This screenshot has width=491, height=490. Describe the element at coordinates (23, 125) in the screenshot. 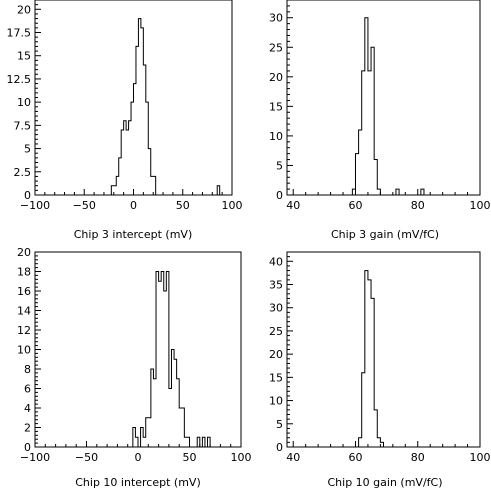

I see `y-tick-label: 7.5` at that location.